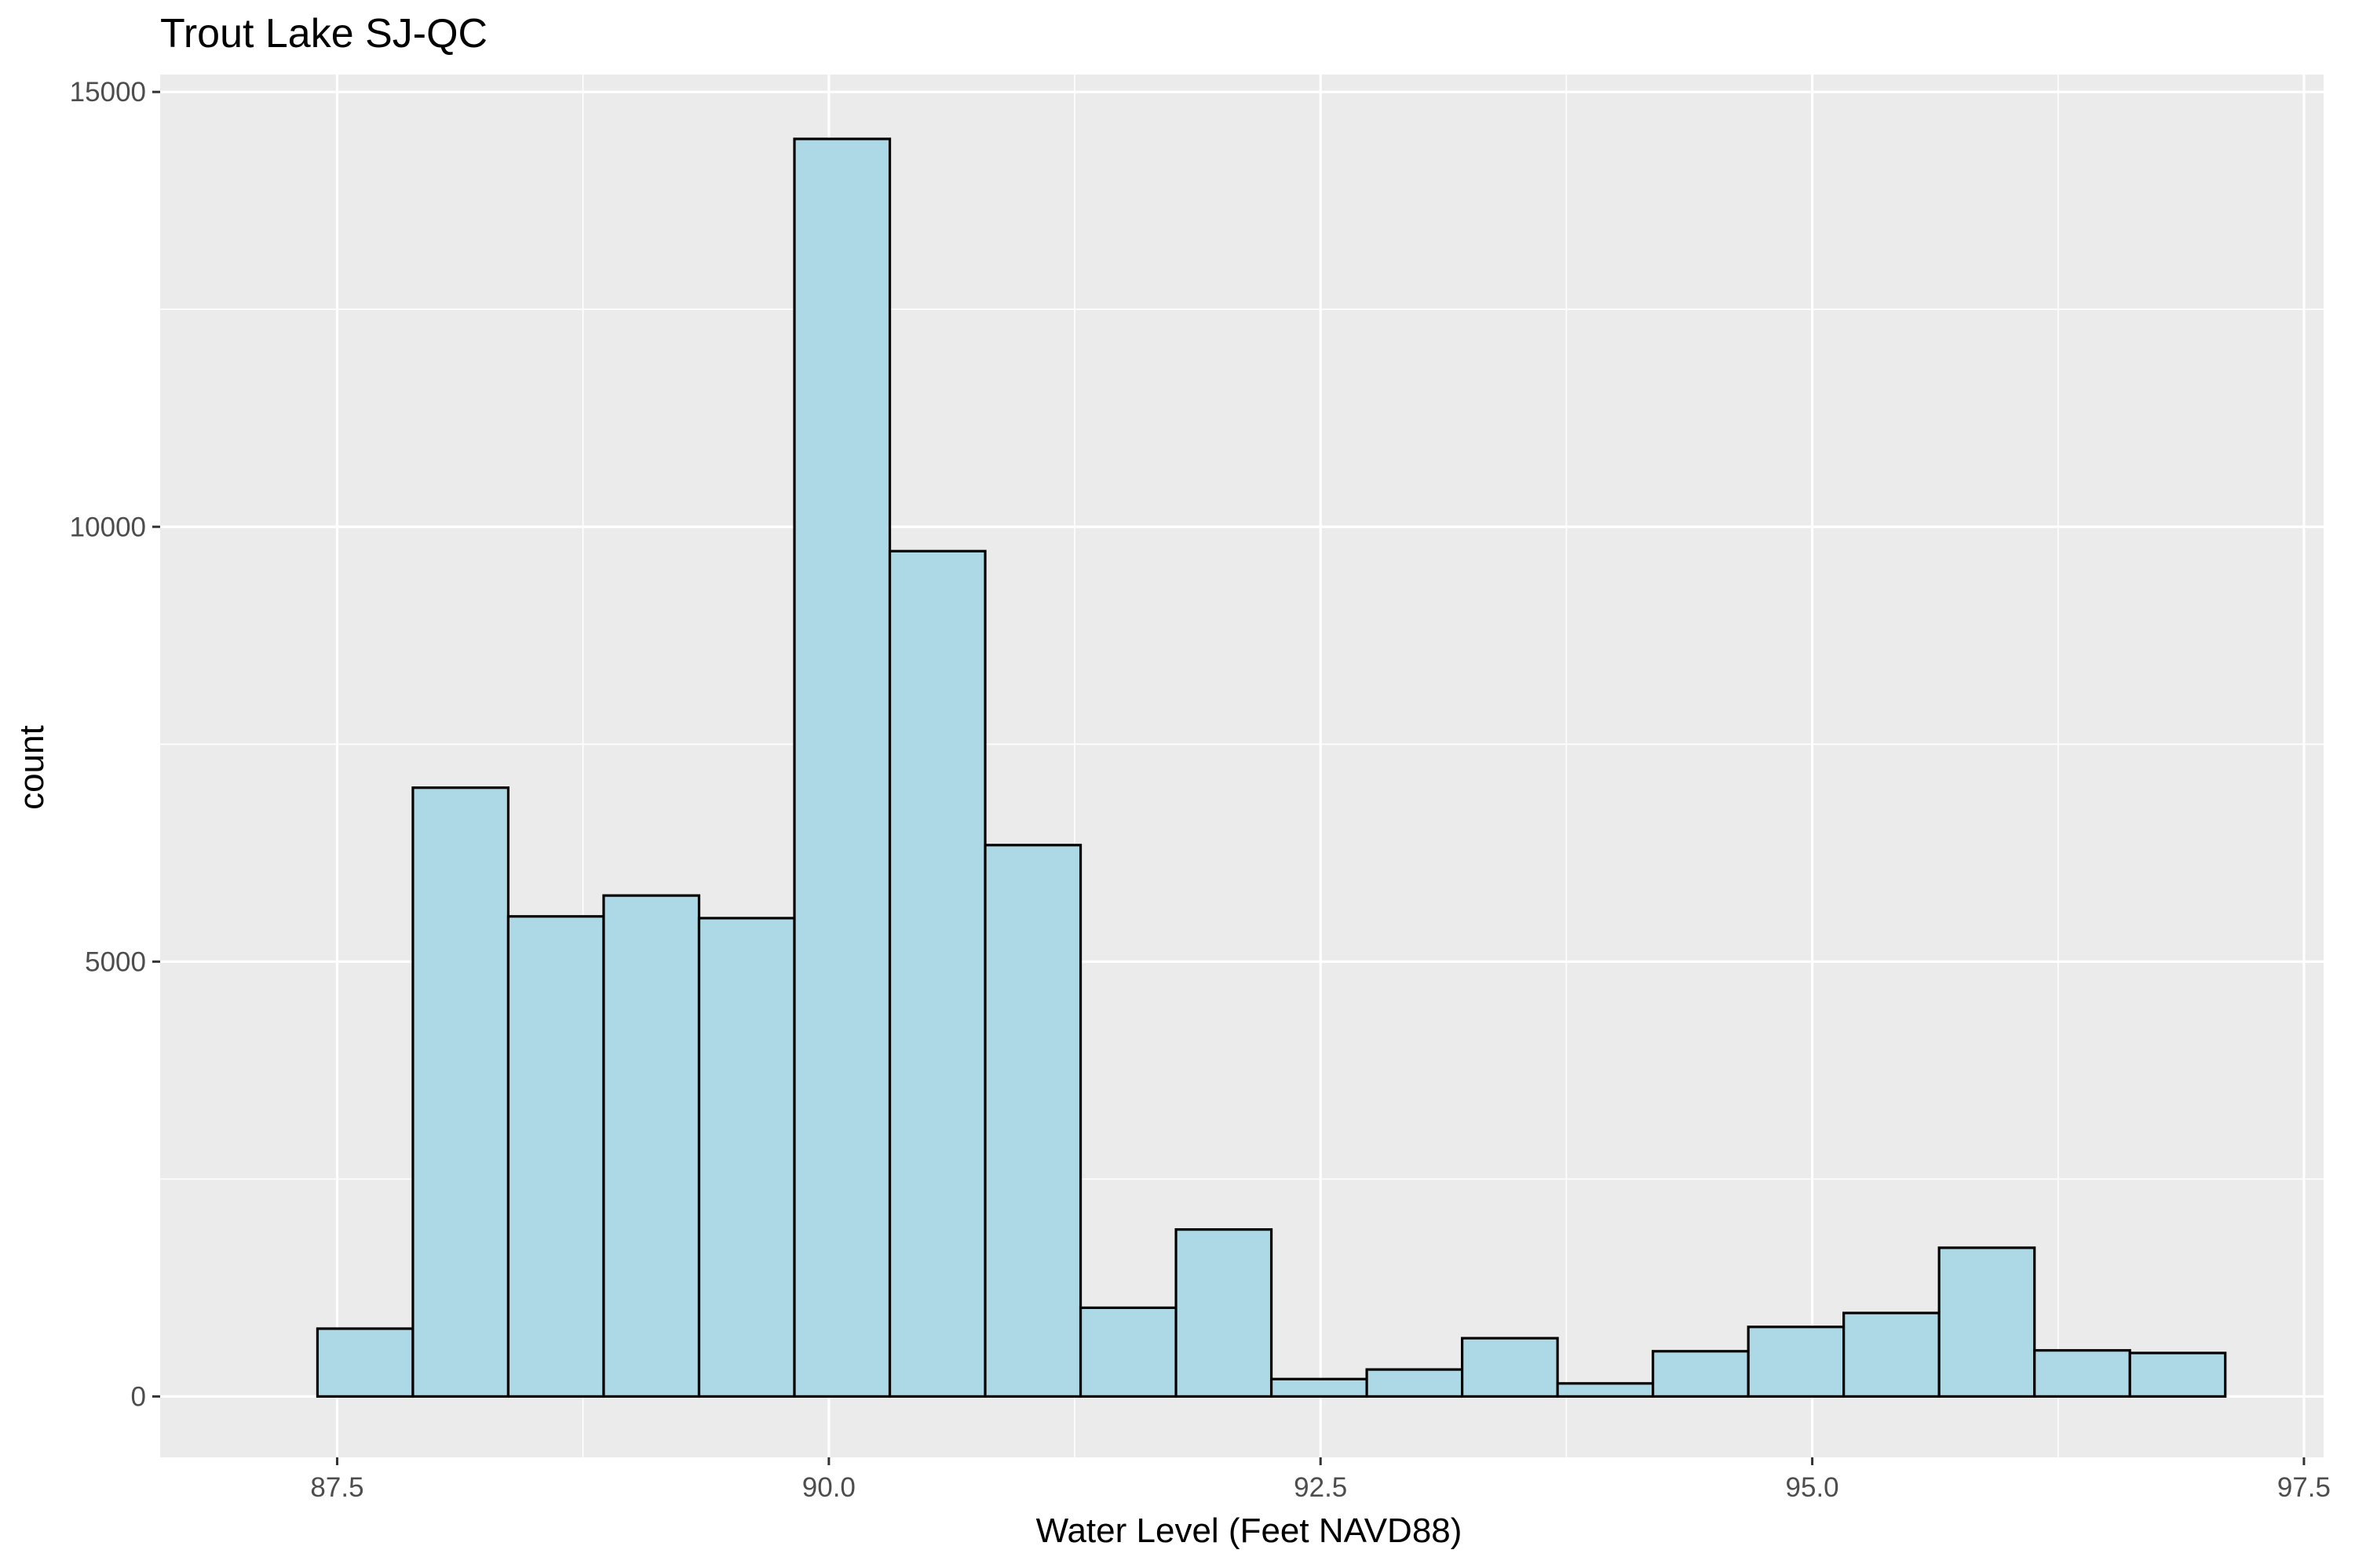 The height and width of the screenshot is (1568, 2355). Describe the element at coordinates (108, 527) in the screenshot. I see `y-tick-label: 10000` at that location.